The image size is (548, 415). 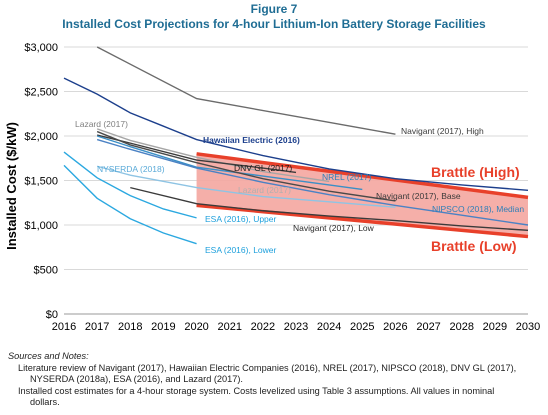 I want to click on notes-line: dollars., so click(x=45, y=402).